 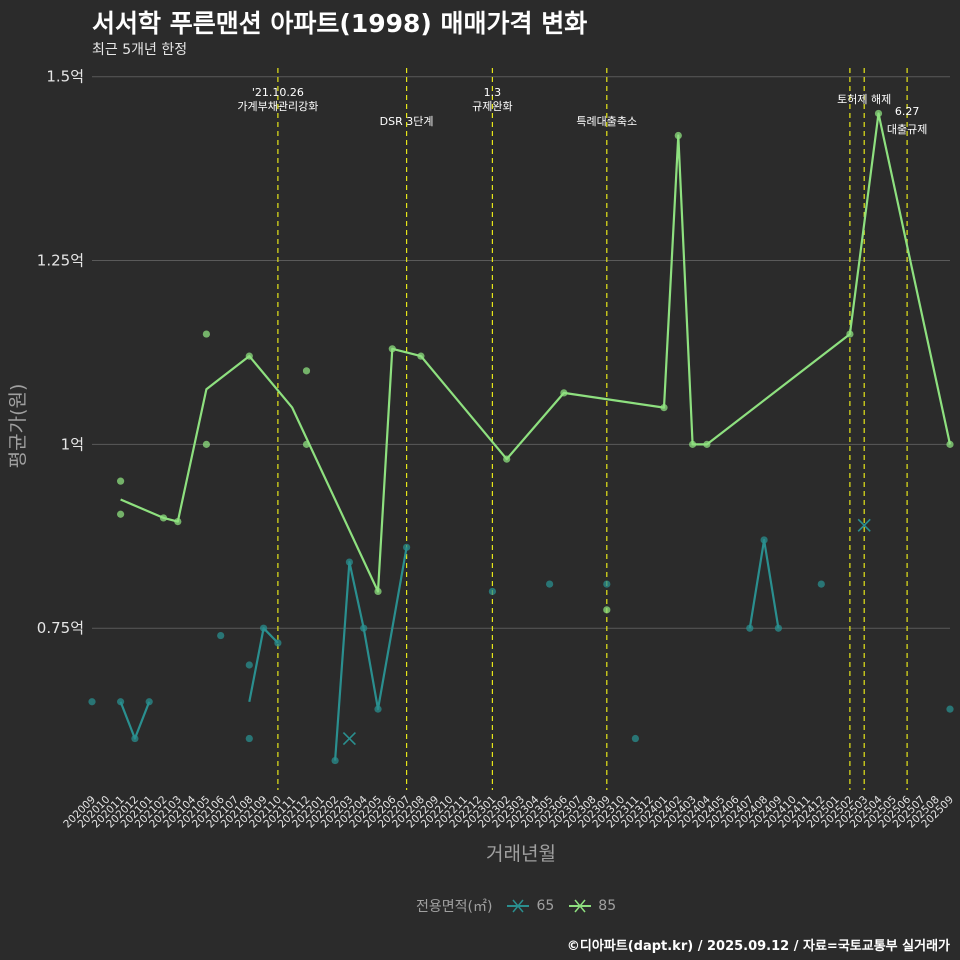 I want to click on chart-title: 서서학 푸른맨션 아파트(1998) 매매가격 변화, so click(x=340, y=23).